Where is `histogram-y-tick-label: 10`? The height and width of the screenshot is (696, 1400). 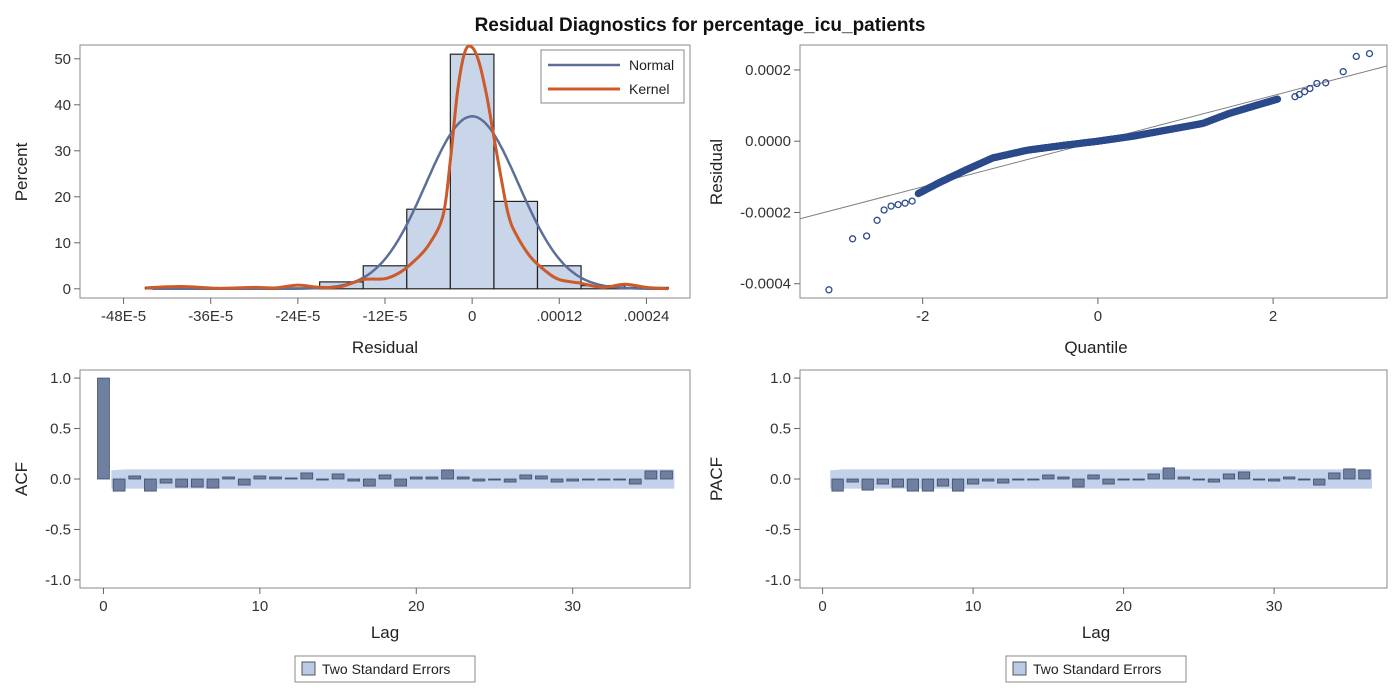
histogram-y-tick-label: 10 is located at coordinates (62, 243).